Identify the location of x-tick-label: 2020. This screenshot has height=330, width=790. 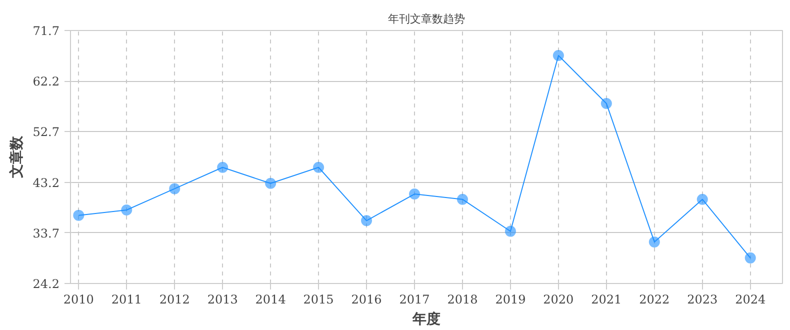
(558, 299).